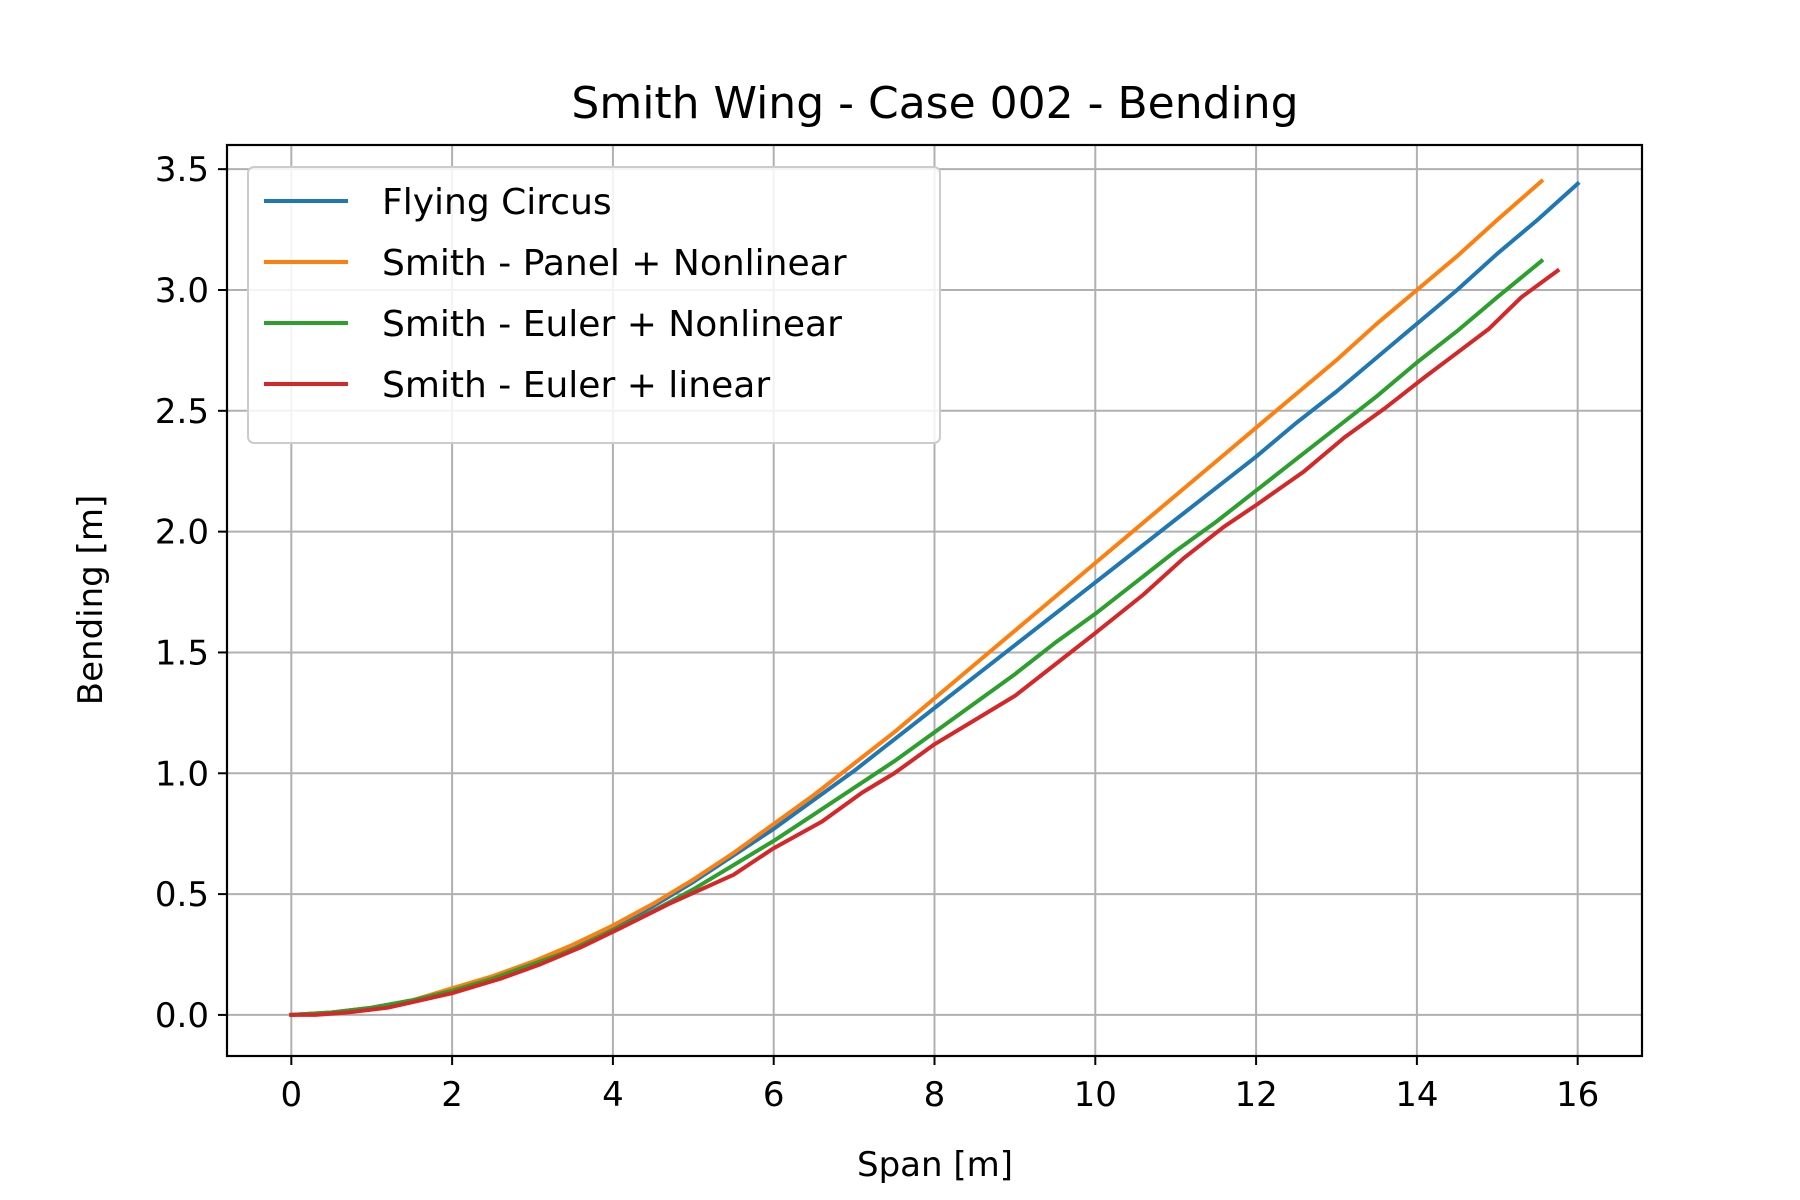 This screenshot has height=1200, width=1800. I want to click on y-tick-label: 0.5, so click(182, 895).